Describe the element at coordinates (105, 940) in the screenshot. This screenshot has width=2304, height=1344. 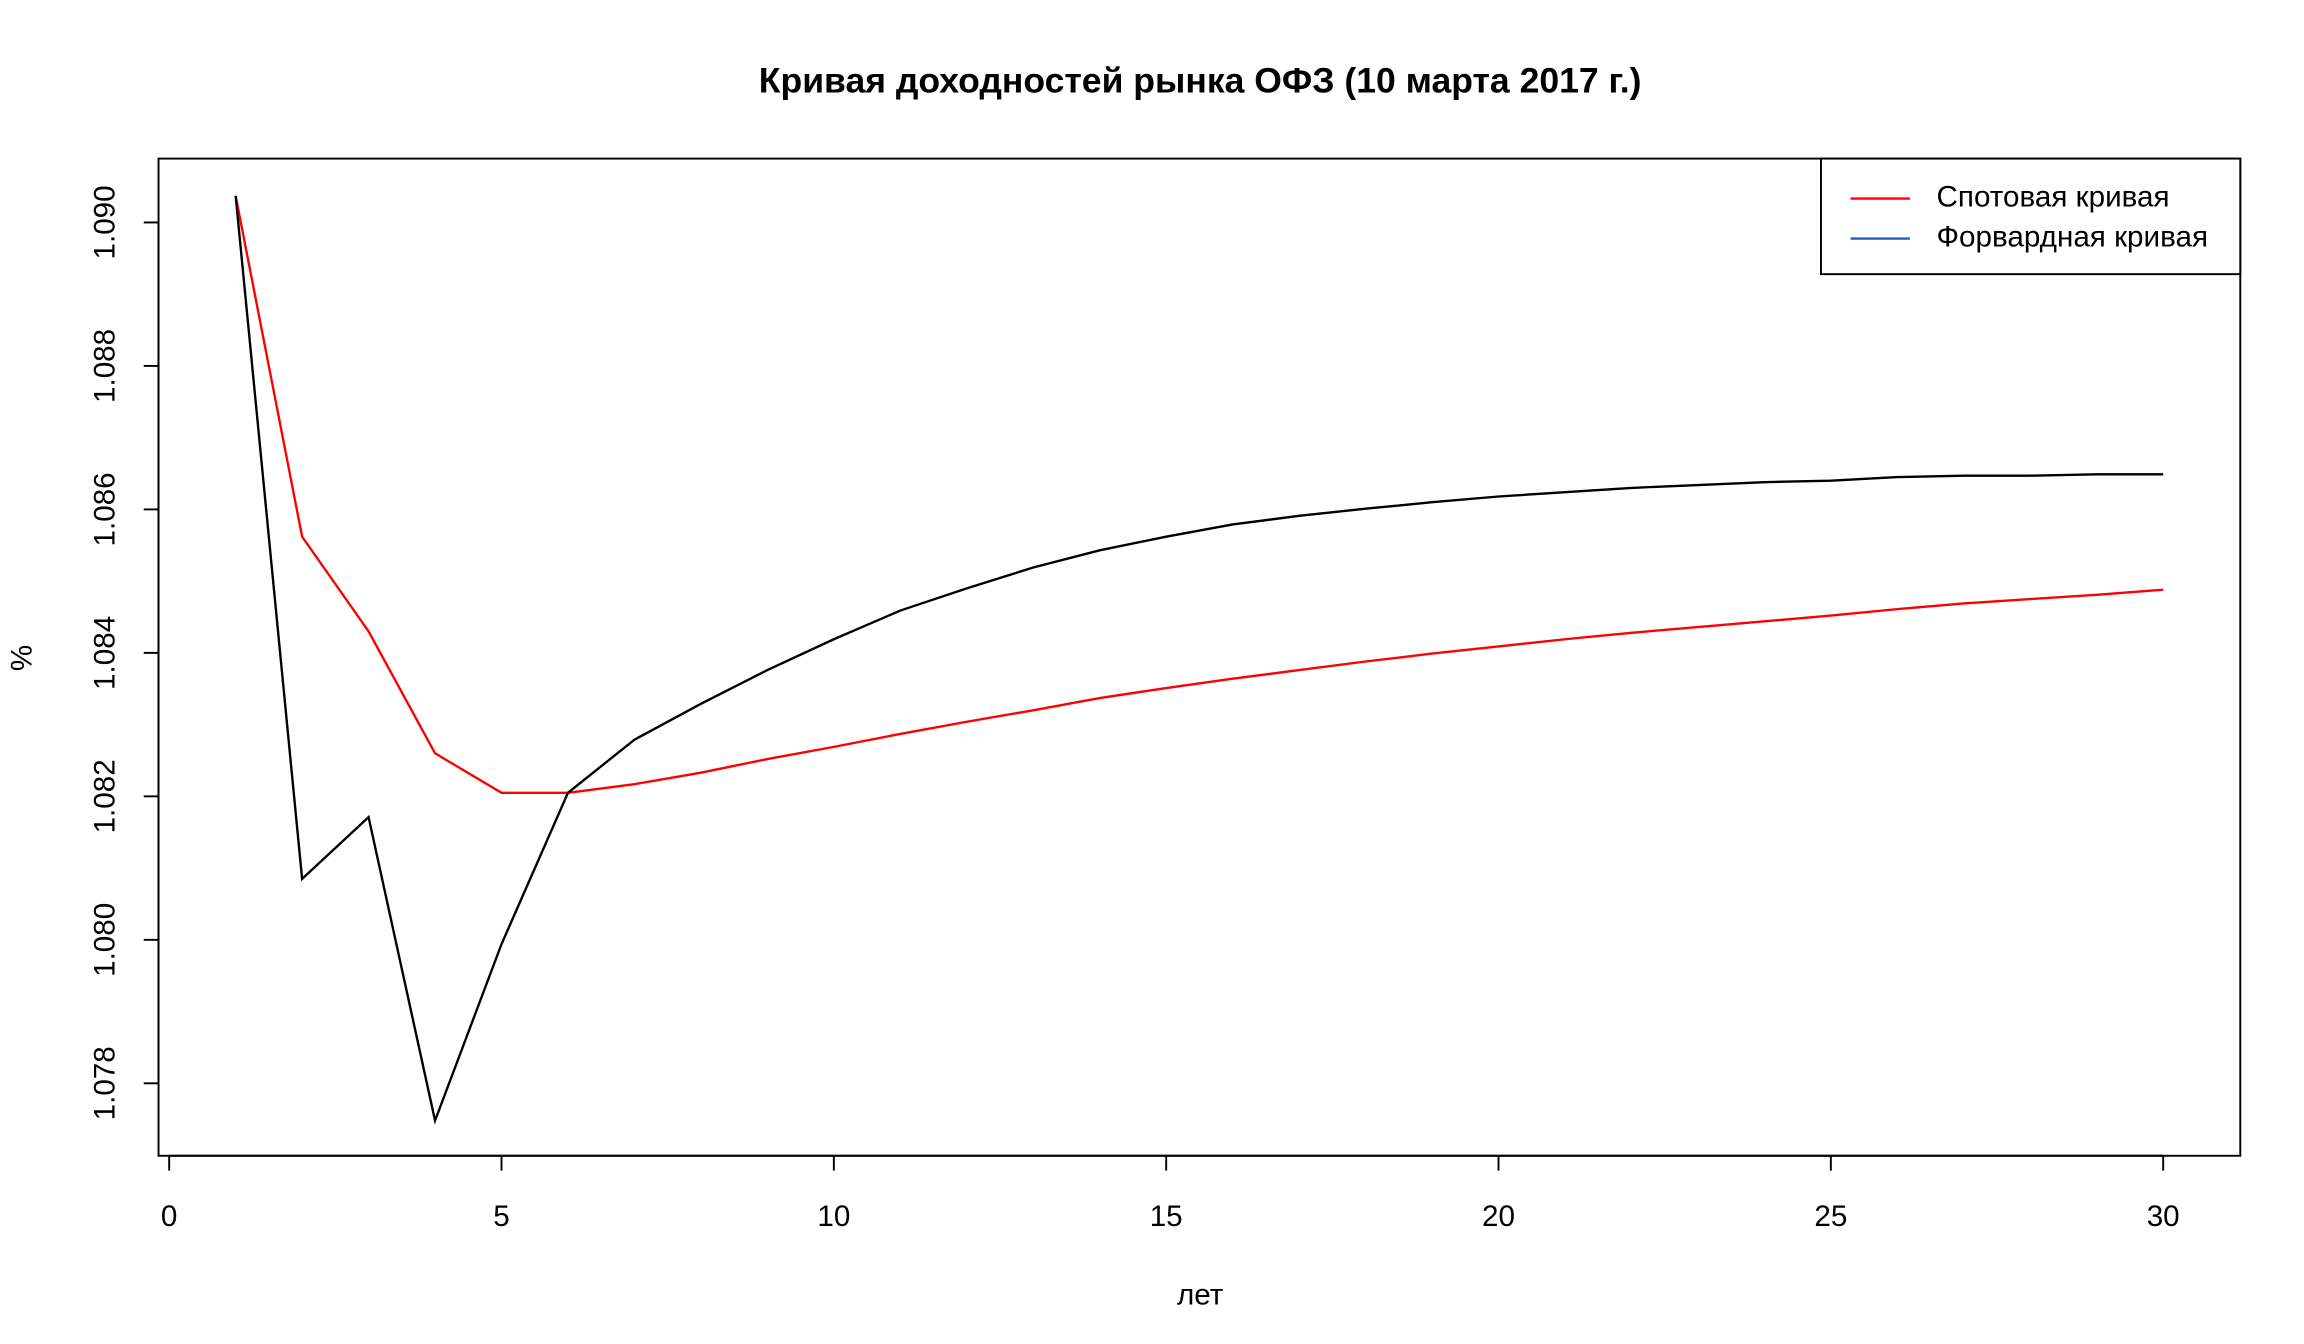
I see `y-tick-label: 1.080` at that location.